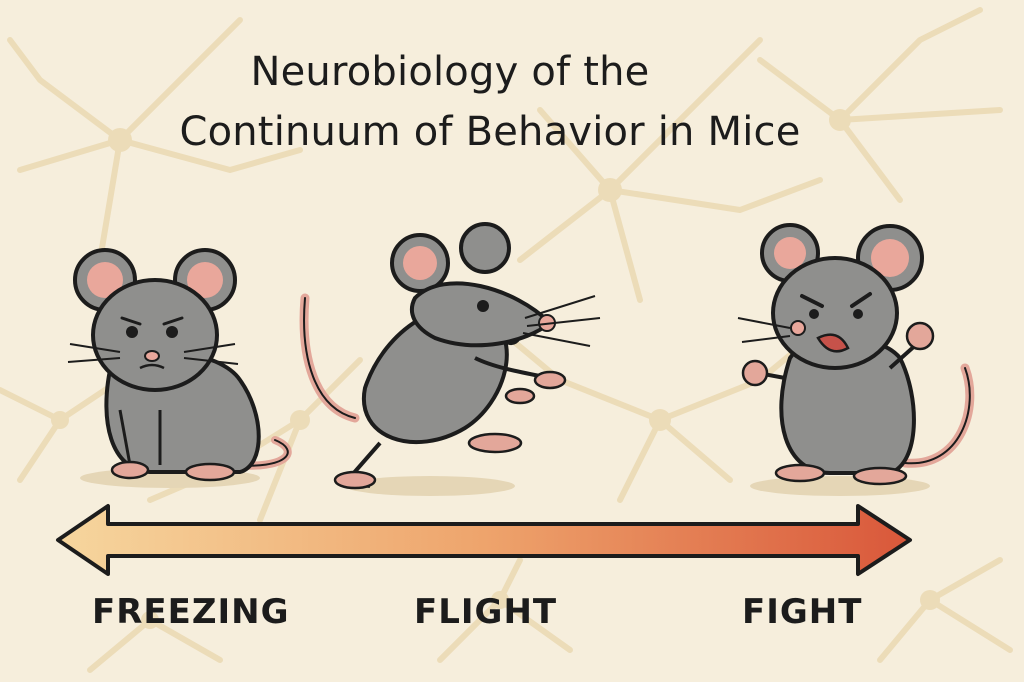 This screenshot has height=682, width=1024. I want to click on label-flight: FLIGHT, so click(486, 612).